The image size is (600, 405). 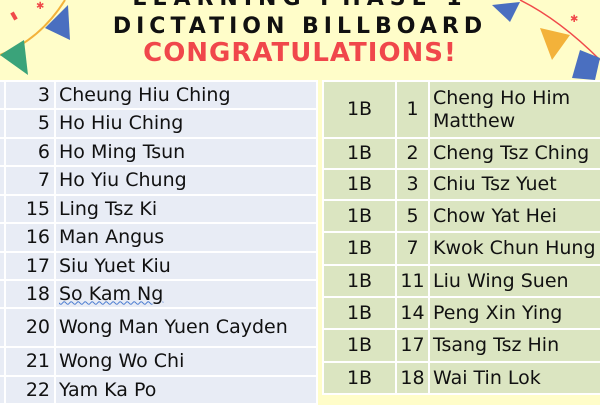 I want to click on student-number: 2, so click(x=412, y=153).